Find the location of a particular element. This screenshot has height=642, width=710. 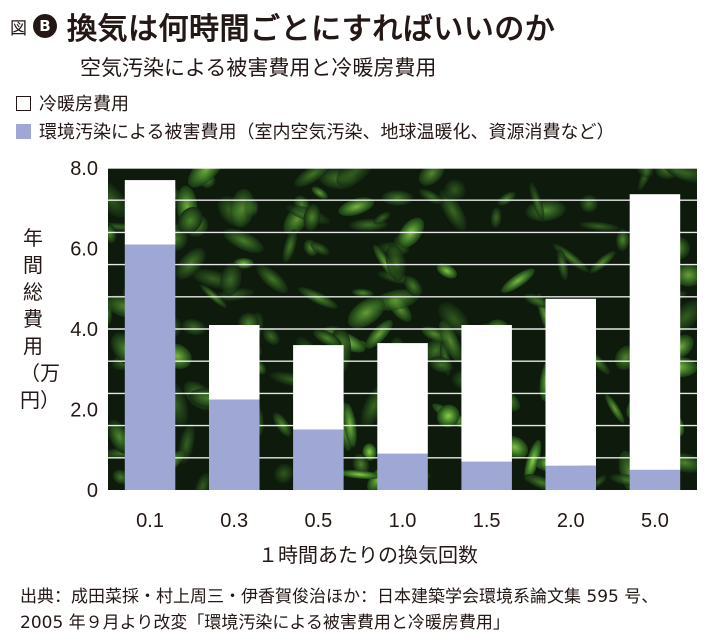

source-line-2: 2005 年９月より改変「環境汚染による被害費用と冷暖房費用」 is located at coordinates (265, 623).